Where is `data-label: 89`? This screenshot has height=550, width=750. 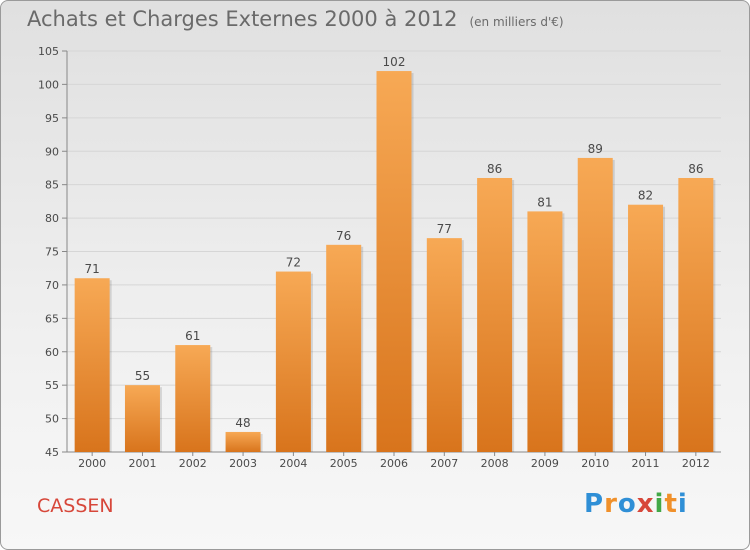
data-label: 89 is located at coordinates (595, 149).